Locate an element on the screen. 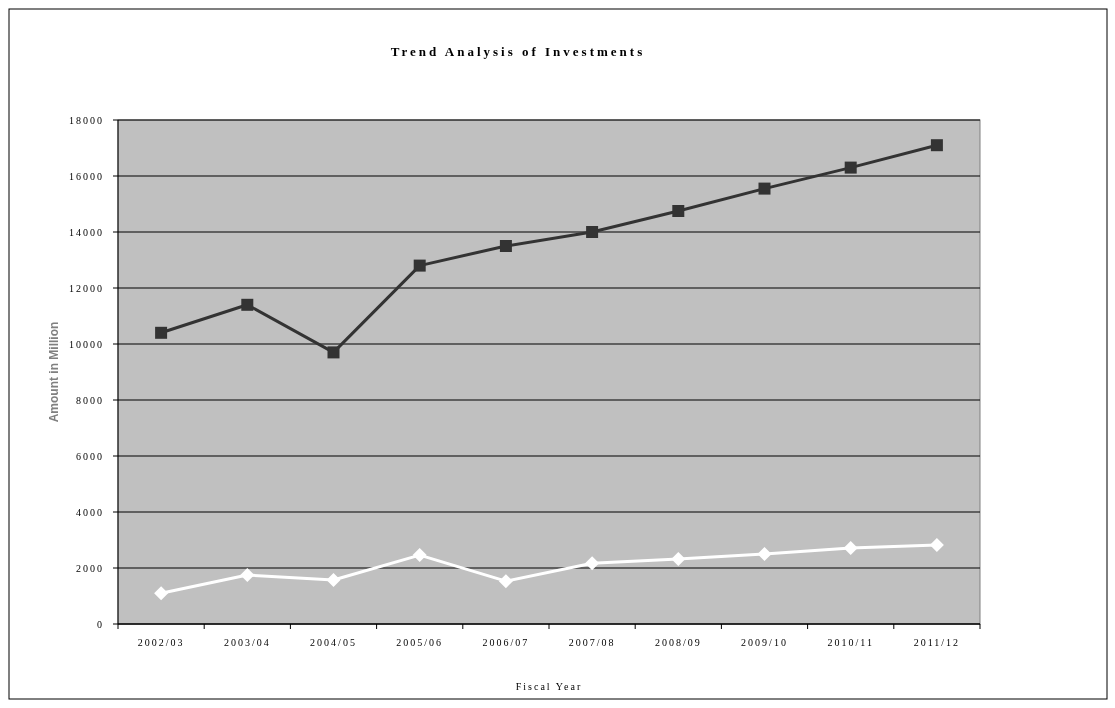 This screenshot has width=1115, height=708. y-tick-label: 6000 is located at coordinates (90, 456).